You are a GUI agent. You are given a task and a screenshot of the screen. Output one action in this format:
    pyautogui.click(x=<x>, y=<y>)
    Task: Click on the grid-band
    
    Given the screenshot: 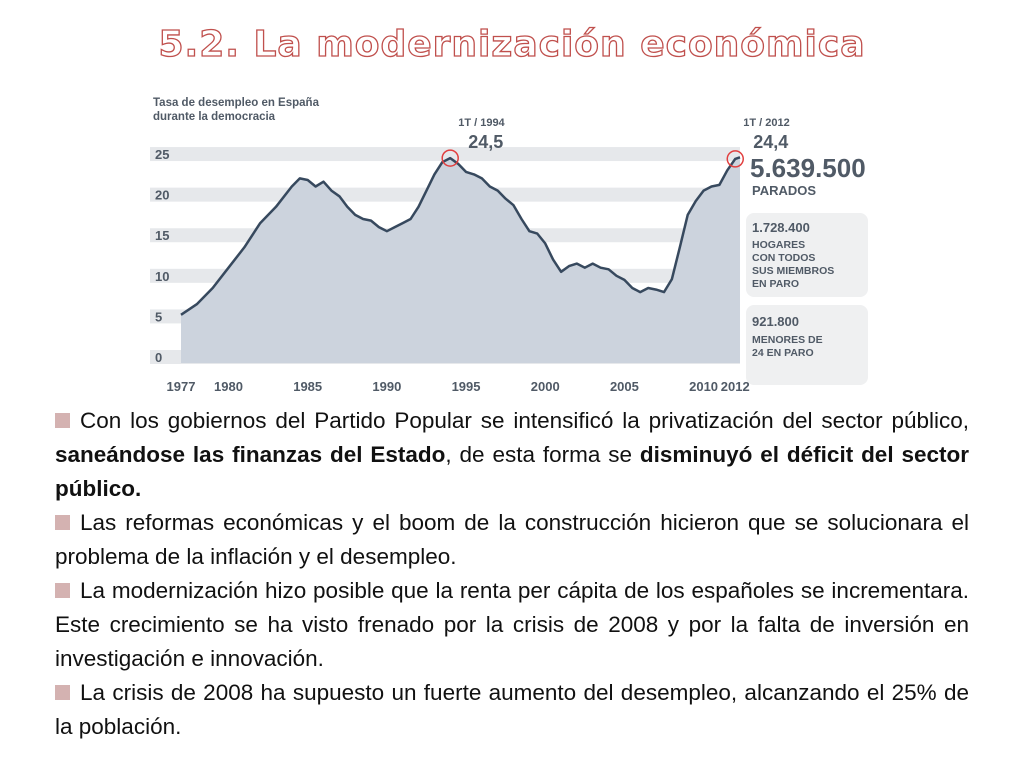 What is the action you would take?
    pyautogui.click(x=445, y=154)
    